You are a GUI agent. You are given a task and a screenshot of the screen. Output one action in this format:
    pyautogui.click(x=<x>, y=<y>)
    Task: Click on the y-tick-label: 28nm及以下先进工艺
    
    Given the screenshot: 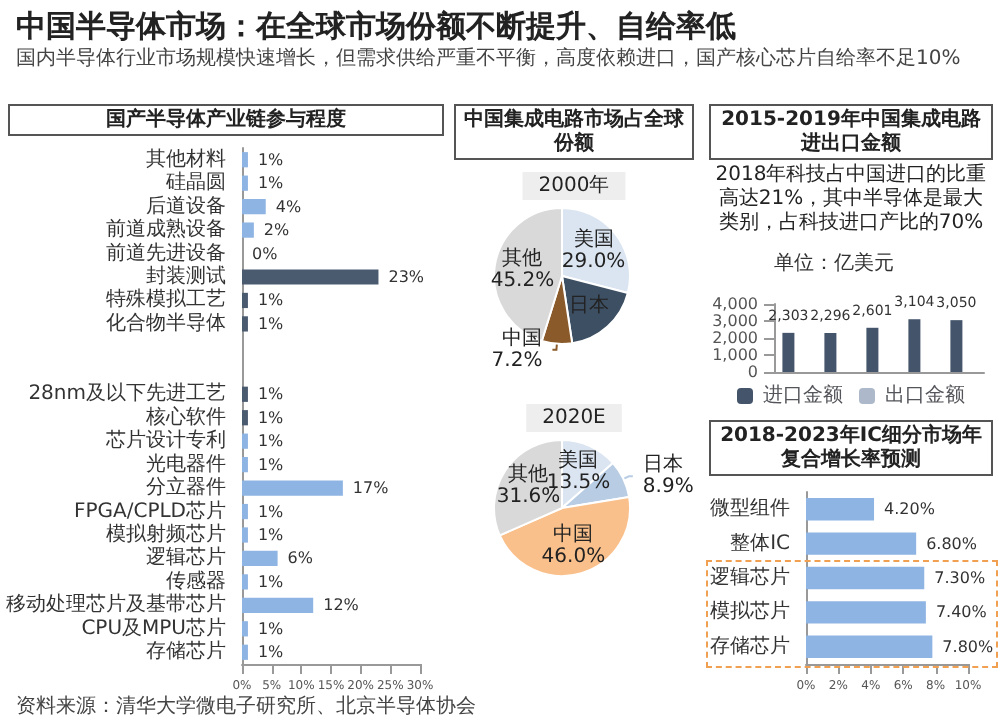 What is the action you would take?
    pyautogui.click(x=127, y=393)
    